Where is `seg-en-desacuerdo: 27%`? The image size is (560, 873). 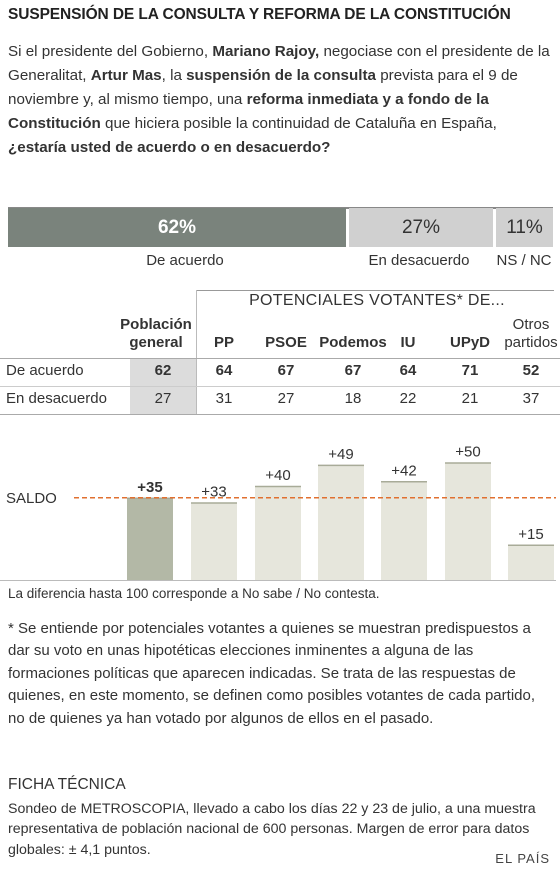 seg-en-desacuerdo: 27% is located at coordinates (421, 227).